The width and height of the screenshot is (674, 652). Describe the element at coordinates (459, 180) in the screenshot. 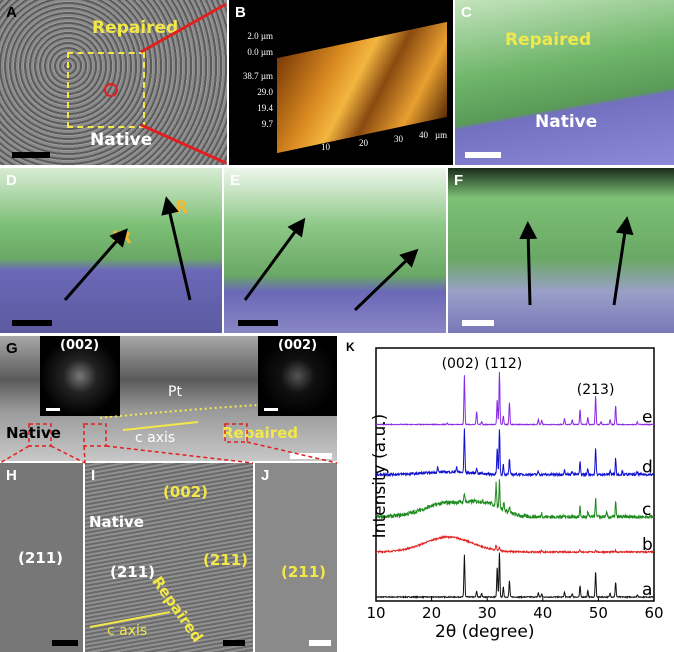

I see `panel-label: F` at that location.